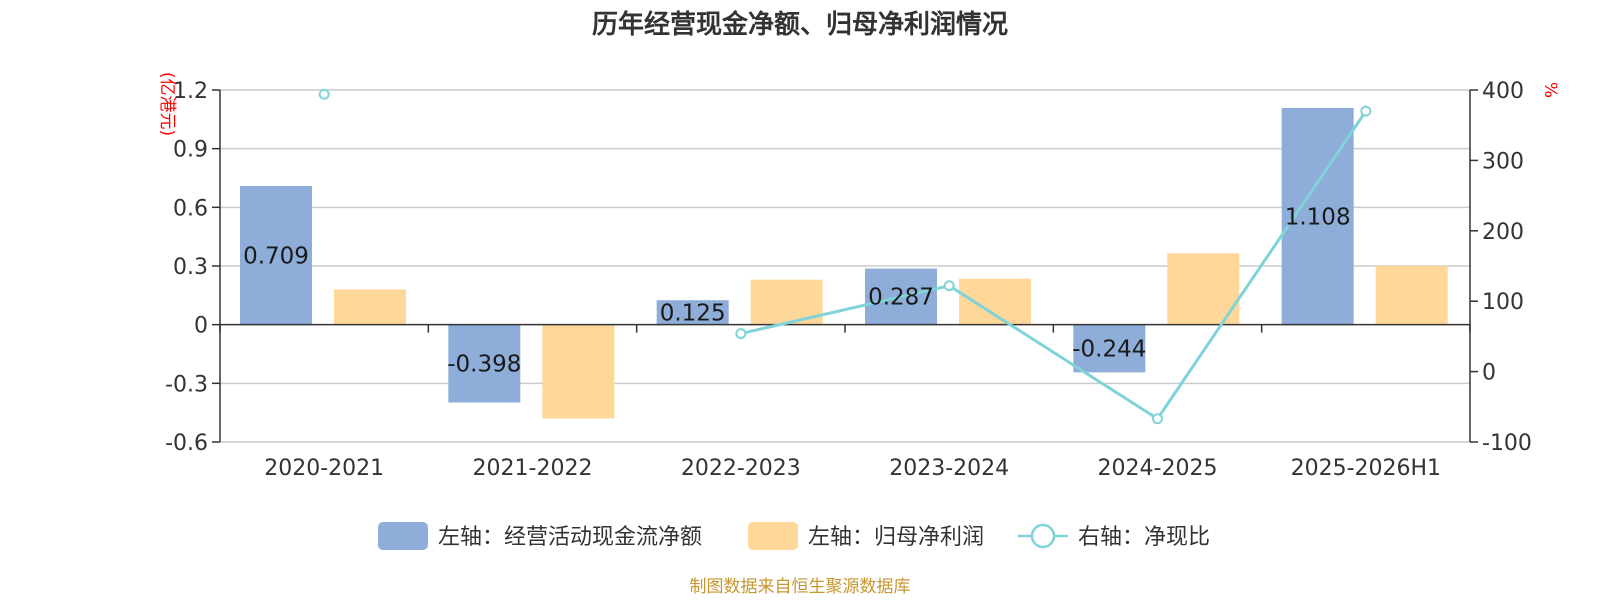 The width and height of the screenshot is (1600, 600). I want to click on right-tick-label: 100, so click(1503, 302).